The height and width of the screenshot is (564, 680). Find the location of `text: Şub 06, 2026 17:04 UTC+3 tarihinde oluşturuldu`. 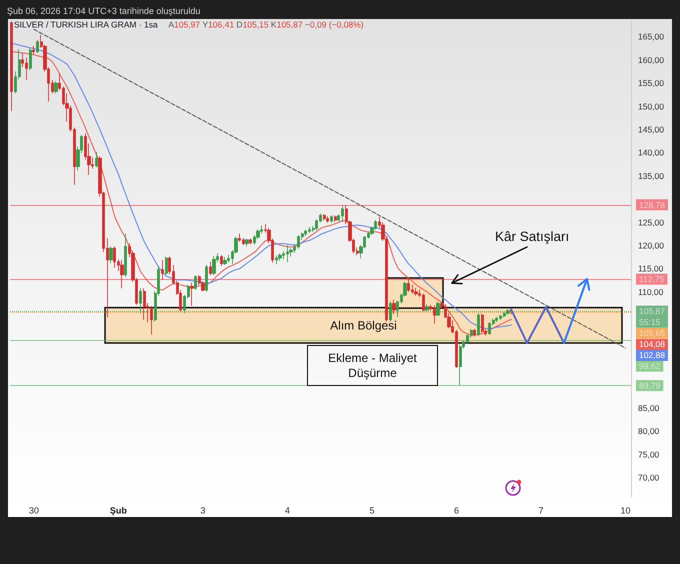

text: Şub 06, 2026 17:04 UTC+3 tarihinde oluşturuldu is located at coordinates (103, 11).